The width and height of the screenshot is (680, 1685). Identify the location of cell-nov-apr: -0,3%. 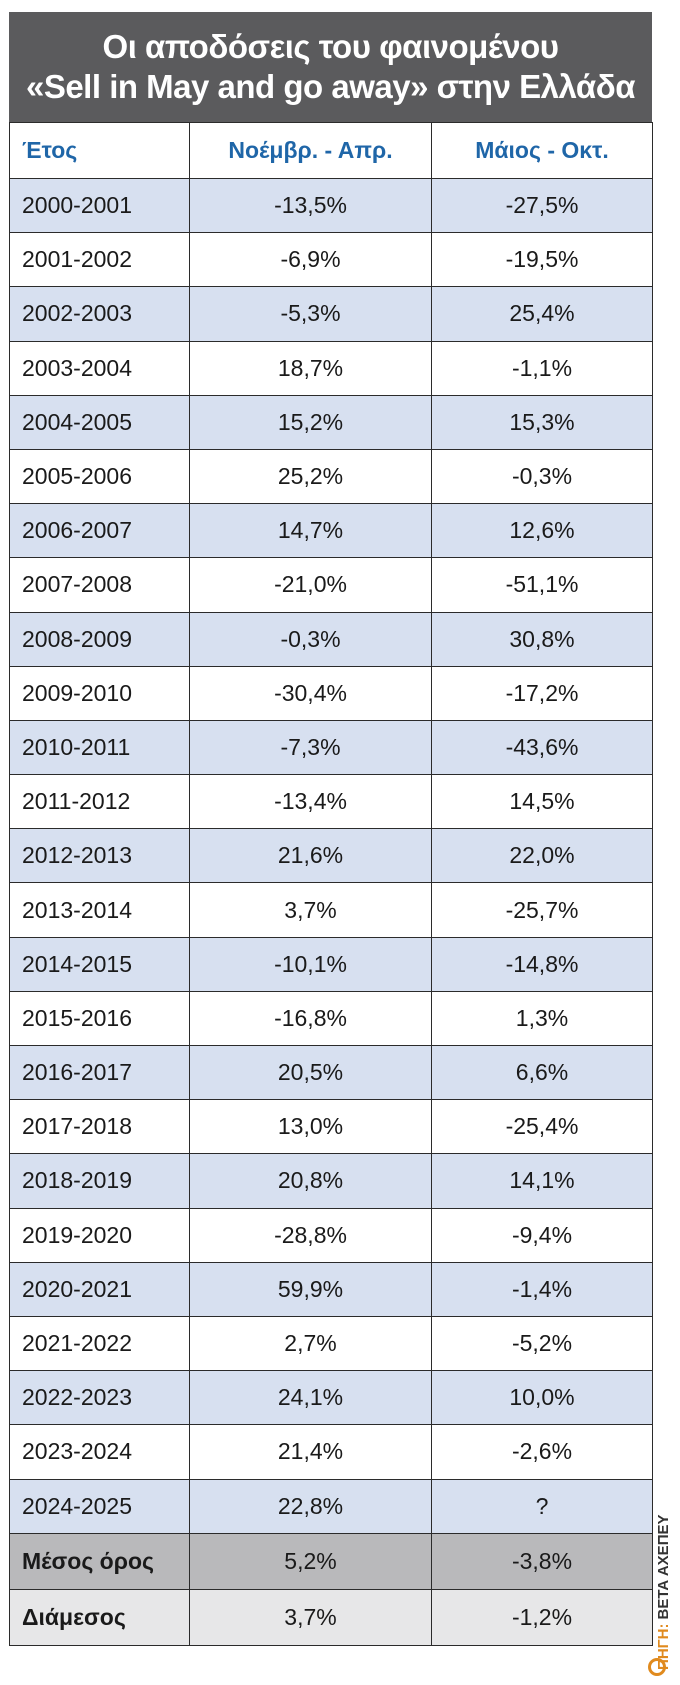
(310, 639).